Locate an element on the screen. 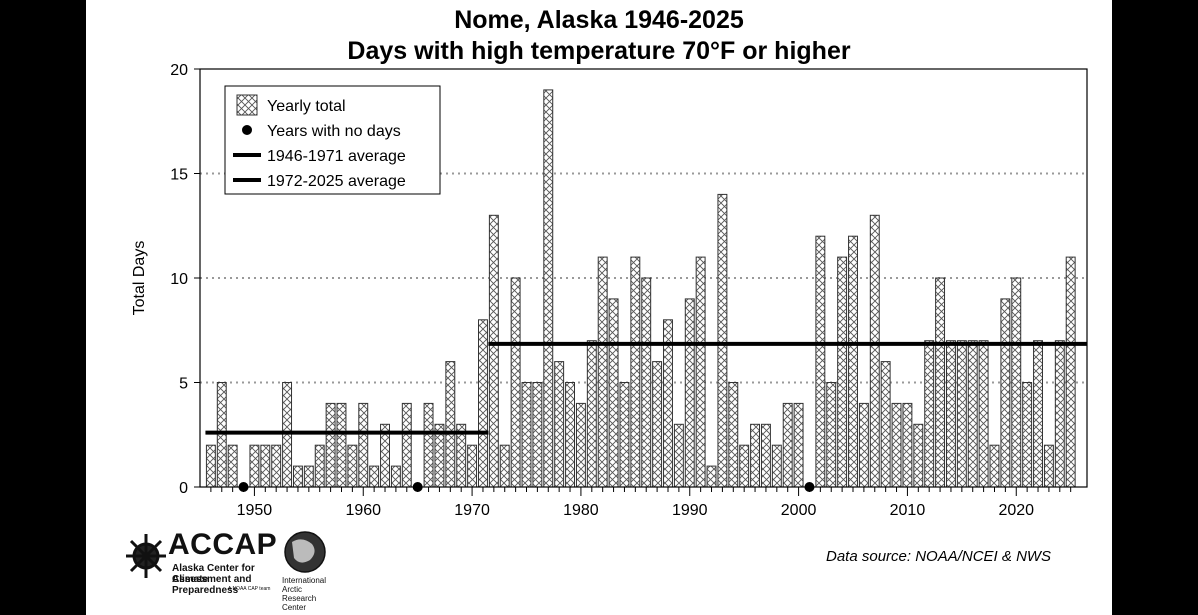  y-tick-label: 0 is located at coordinates (183, 488).